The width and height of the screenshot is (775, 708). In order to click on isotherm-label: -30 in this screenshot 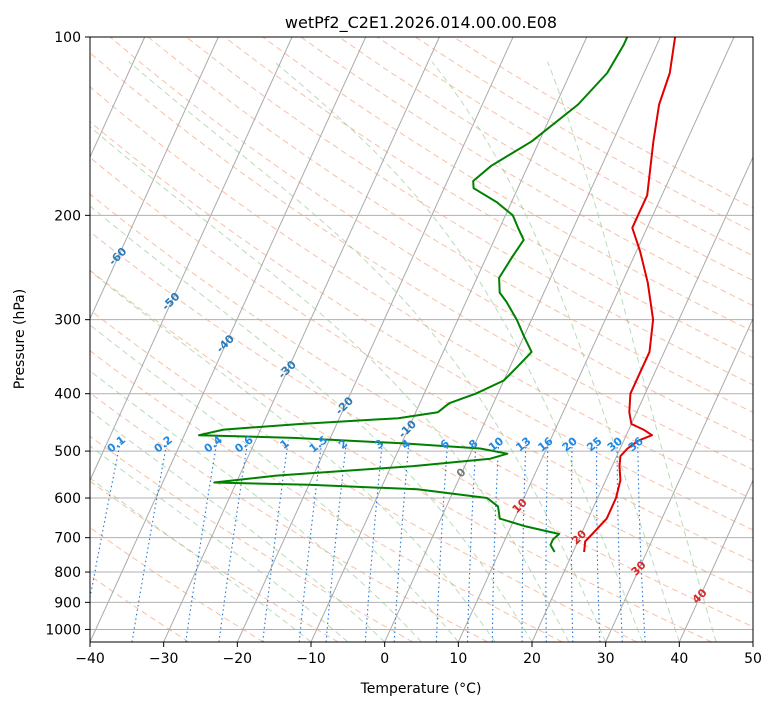, I will do `click(287, 369)`.